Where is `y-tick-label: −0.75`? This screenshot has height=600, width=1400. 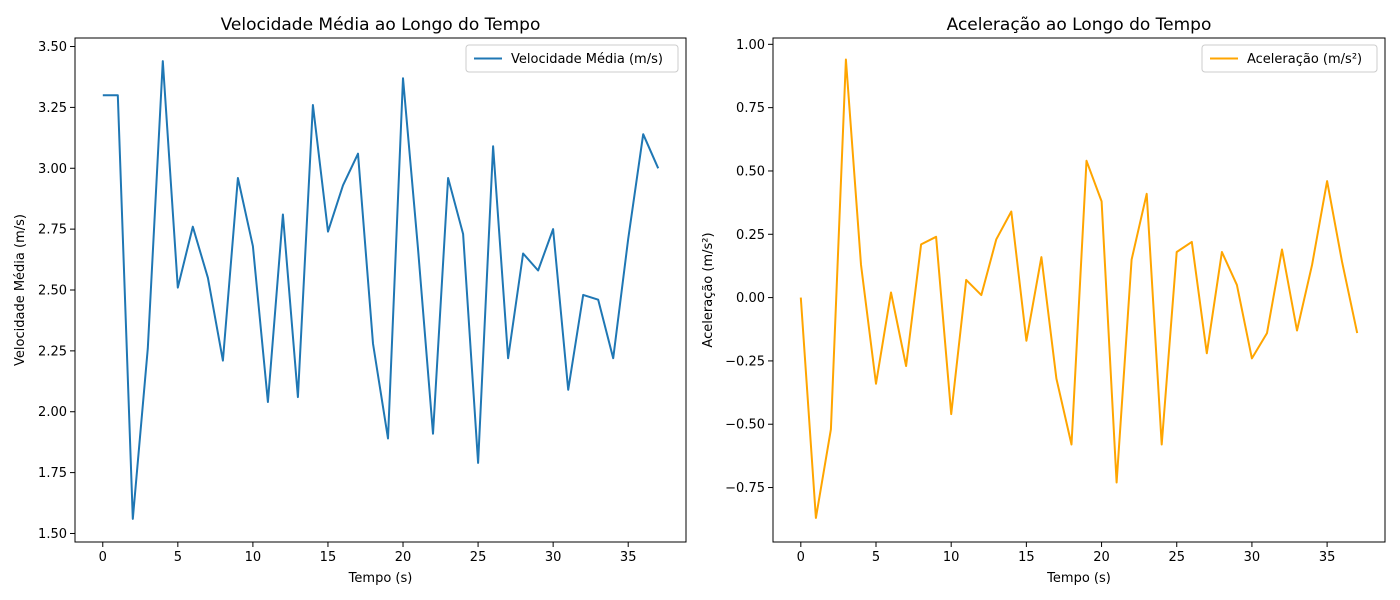
y-tick-label: −0.75 is located at coordinates (745, 488).